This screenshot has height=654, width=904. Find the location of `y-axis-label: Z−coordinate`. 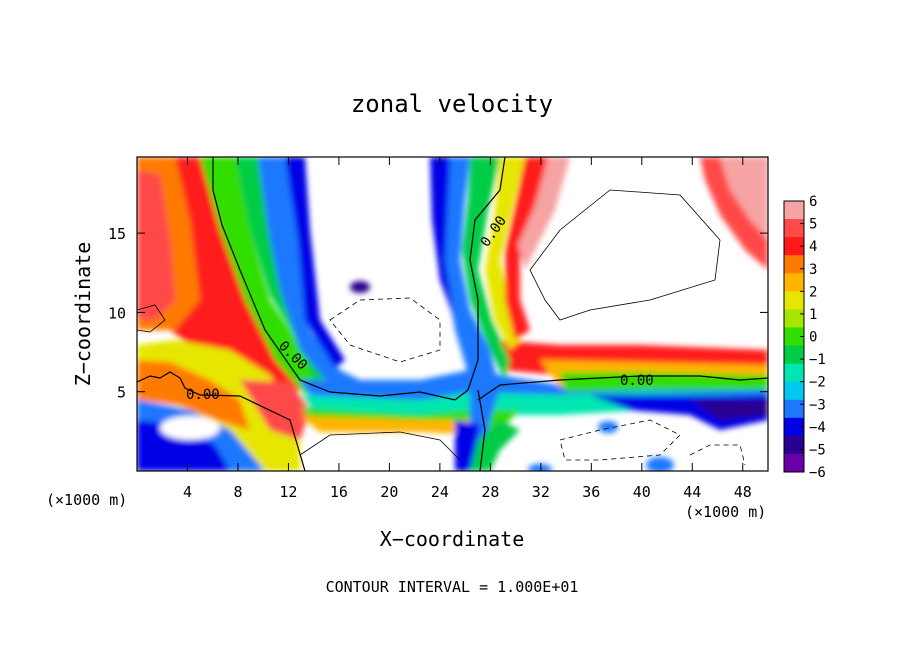

y-axis-label: Z−coordinate is located at coordinates (83, 314).